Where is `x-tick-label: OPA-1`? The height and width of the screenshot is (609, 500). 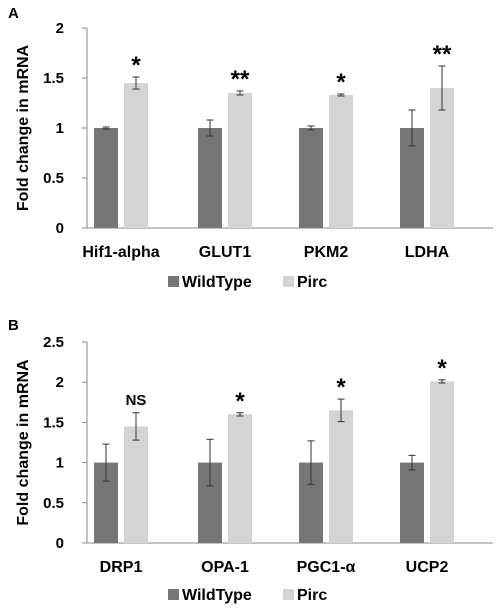
x-tick-label: OPA-1 is located at coordinates (225, 567).